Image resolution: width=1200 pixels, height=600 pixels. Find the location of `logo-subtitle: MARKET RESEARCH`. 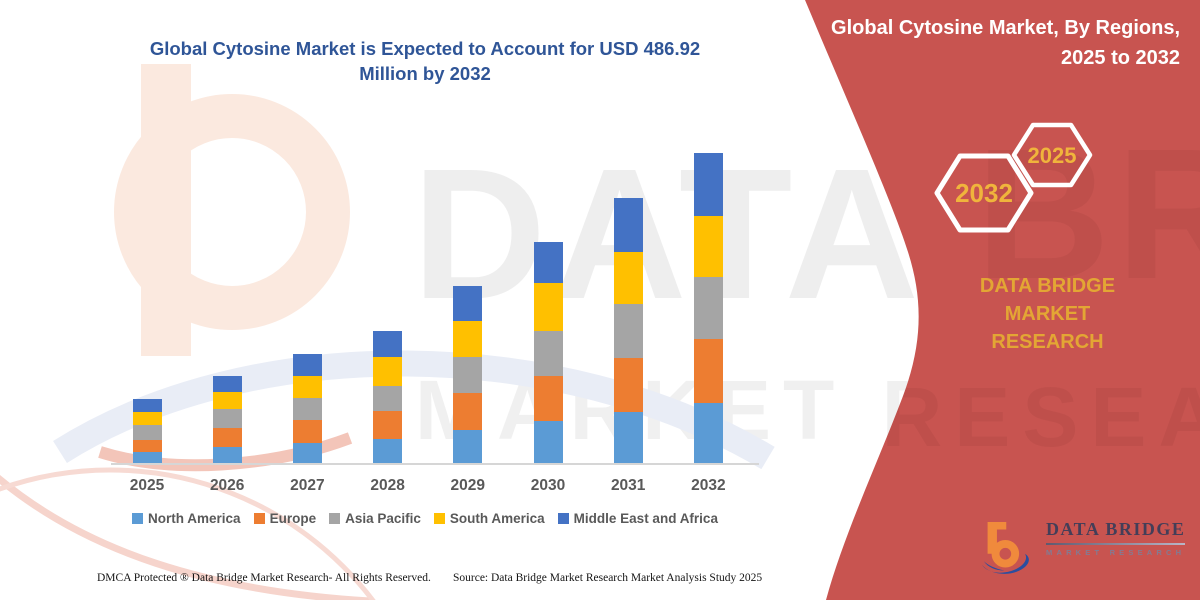

logo-subtitle: MARKET RESEARCH is located at coordinates (1116, 552).